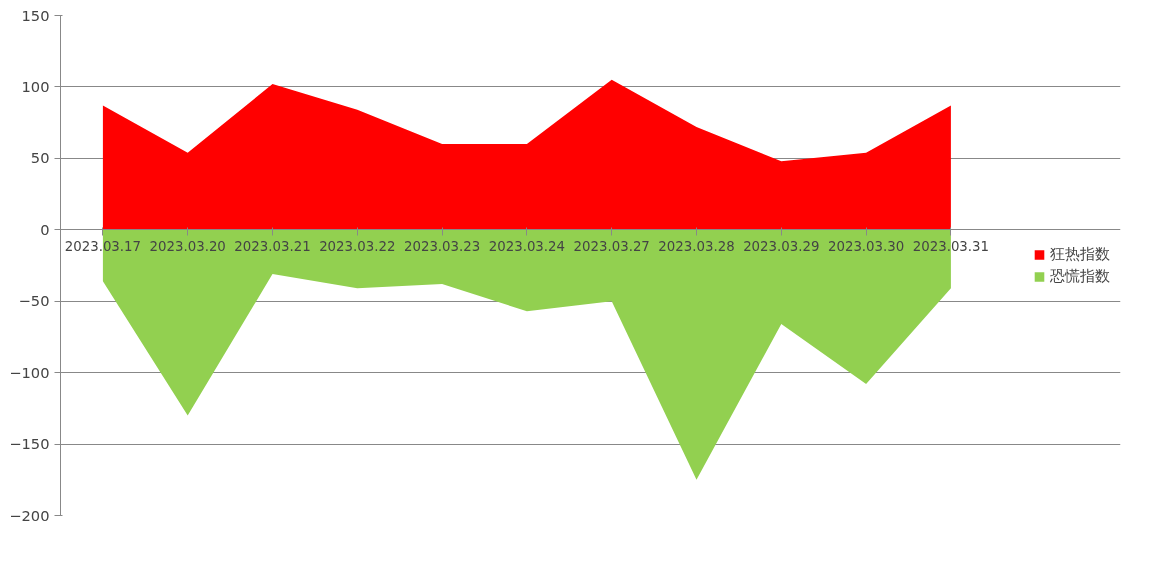 Image resolution: width=1164 pixels, height=567 pixels. I want to click on legend-label: 狂热指数, so click(1080, 254).